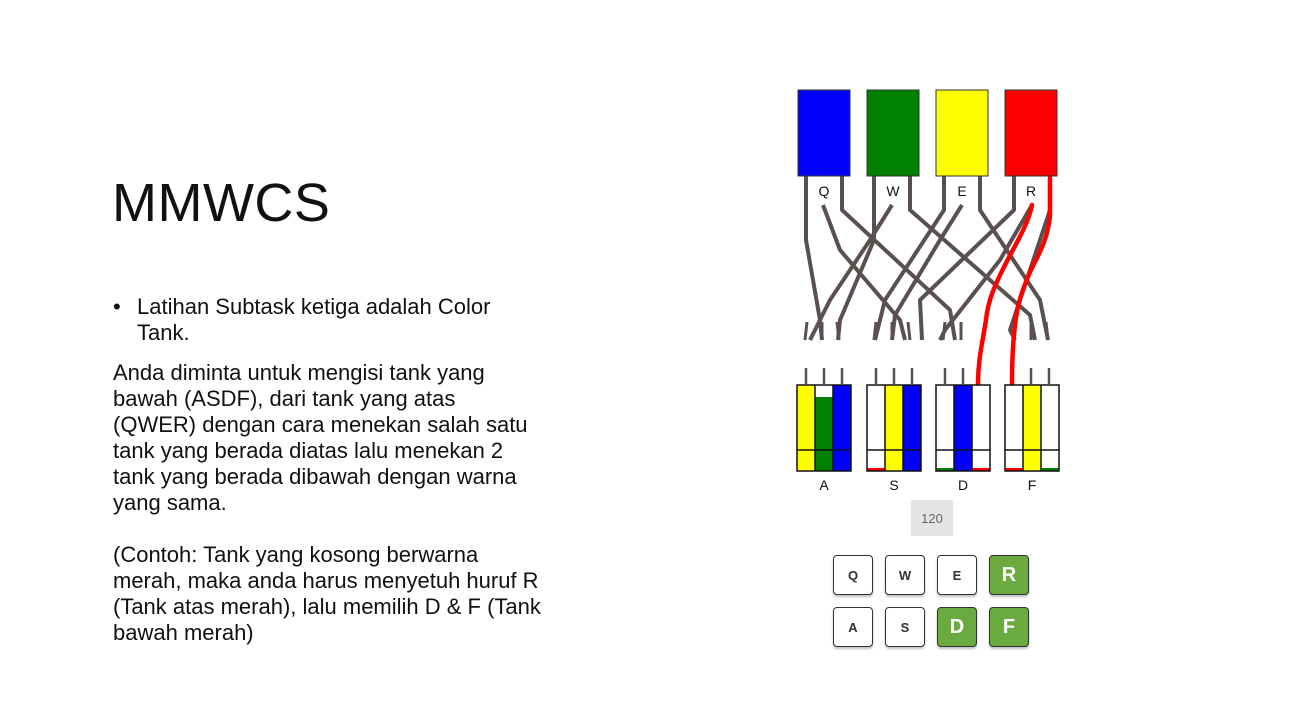 Image resolution: width=1297 pixels, height=728 pixels. Describe the element at coordinates (1009, 627) in the screenshot. I see `key-f: F` at that location.